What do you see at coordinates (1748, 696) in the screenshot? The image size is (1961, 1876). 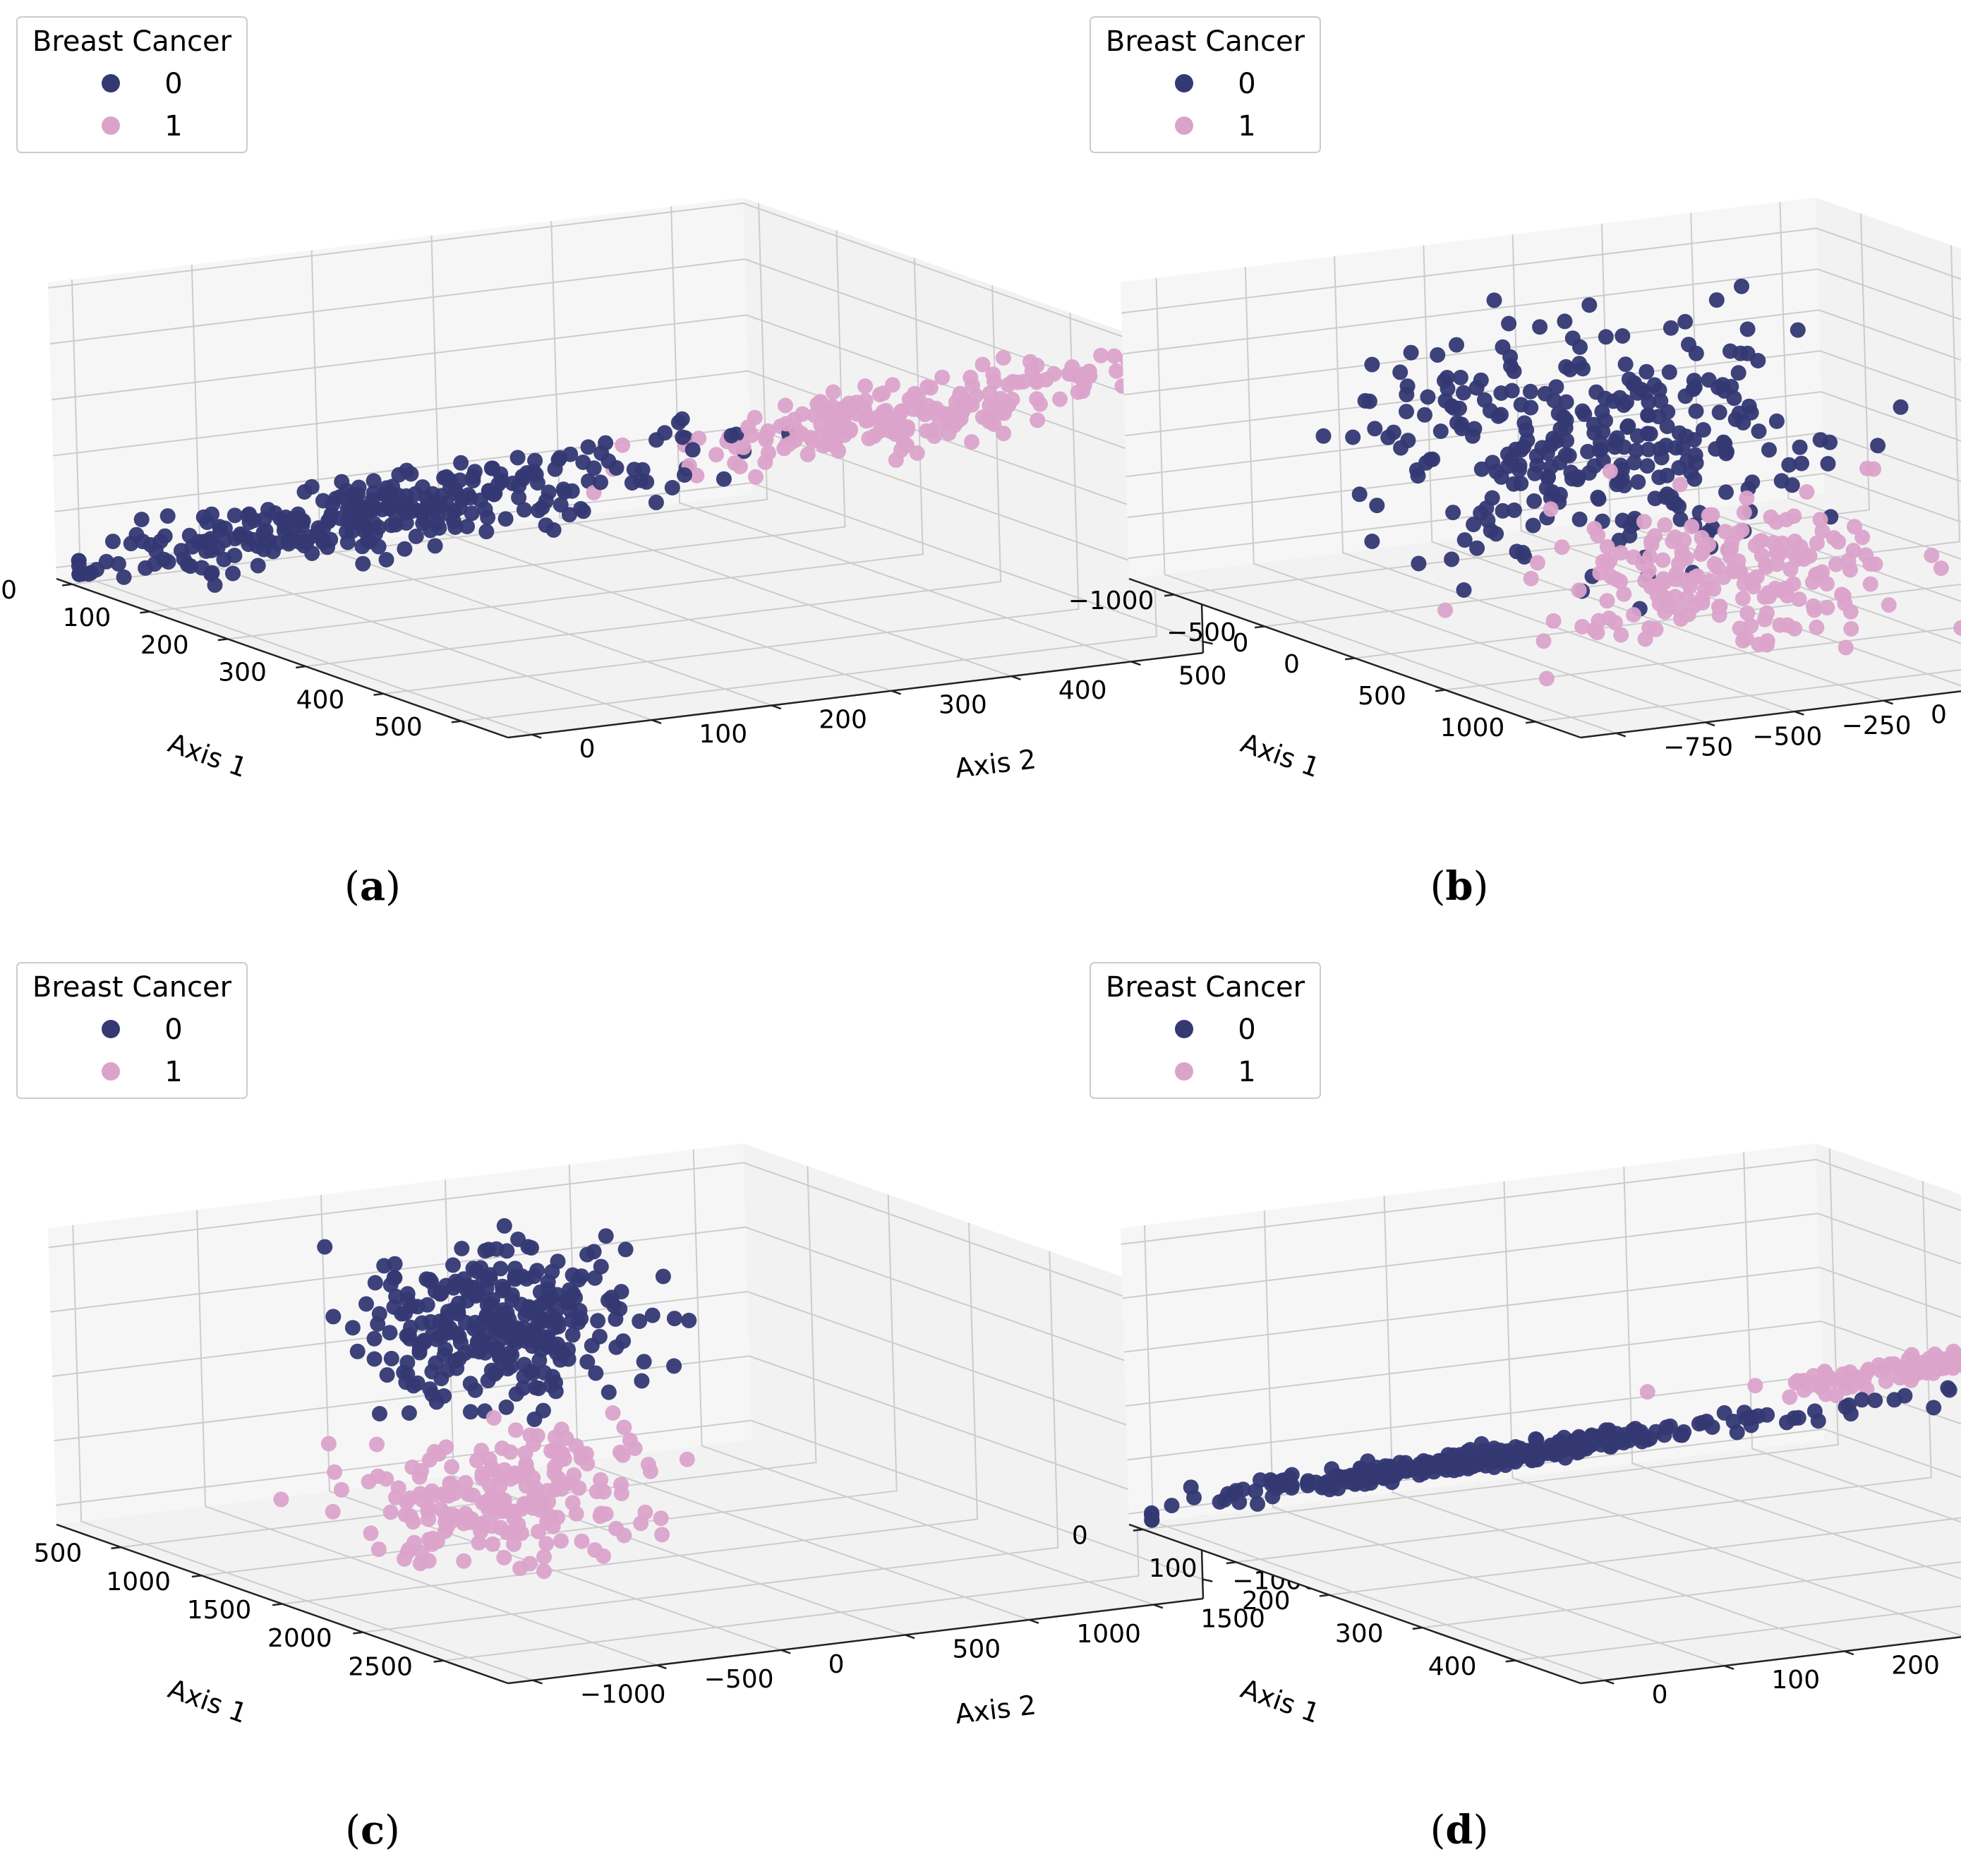 I see `x-gridline` at bounding box center [1748, 696].